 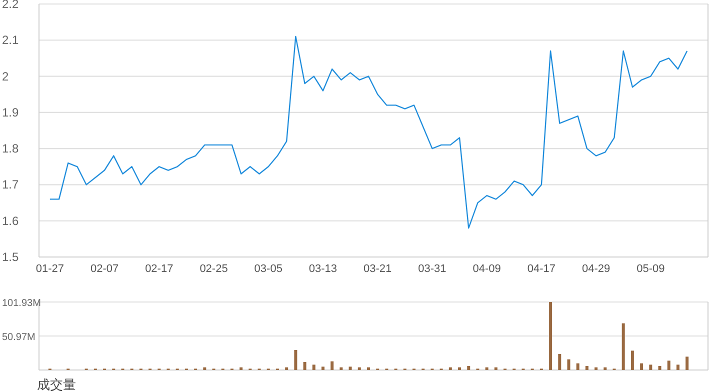 I want to click on x-tick-label: 02-07, so click(x=104, y=269).